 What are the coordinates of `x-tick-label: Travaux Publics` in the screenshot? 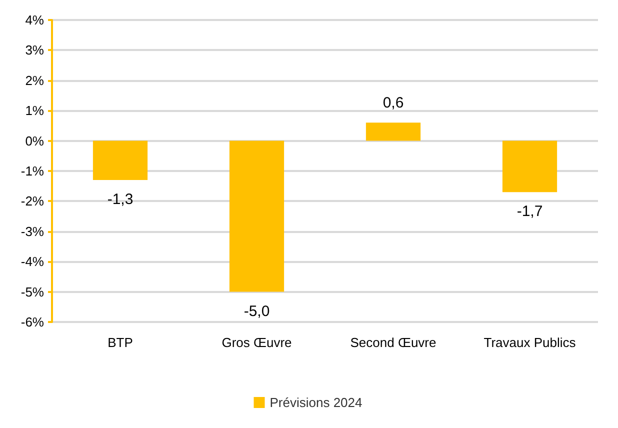 It's located at (530, 342).